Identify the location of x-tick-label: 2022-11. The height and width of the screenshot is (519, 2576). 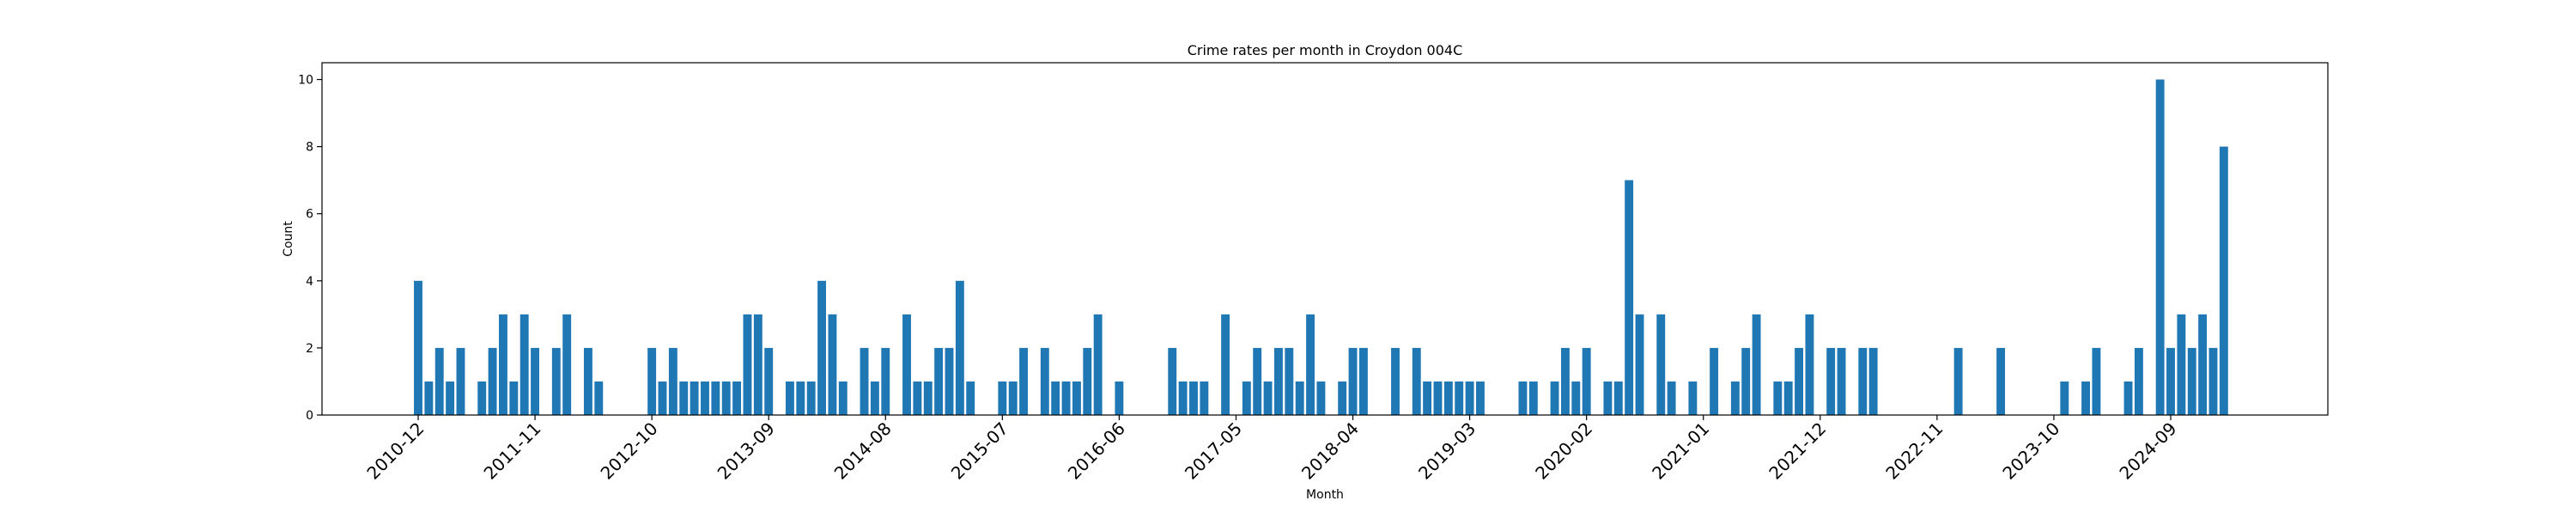
(1914, 451).